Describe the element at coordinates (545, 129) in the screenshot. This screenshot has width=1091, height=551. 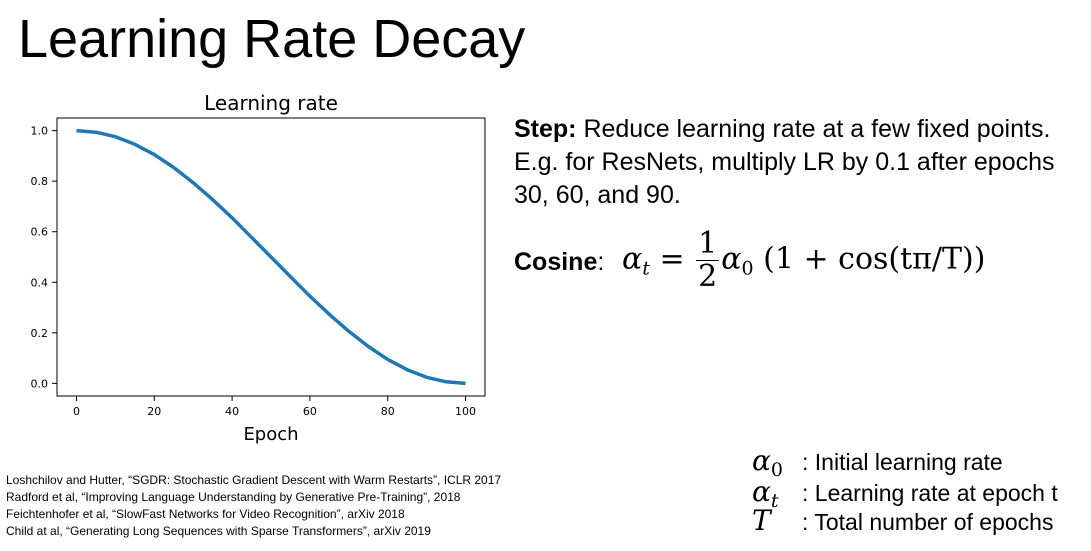
I see `step-label: Step:` at that location.